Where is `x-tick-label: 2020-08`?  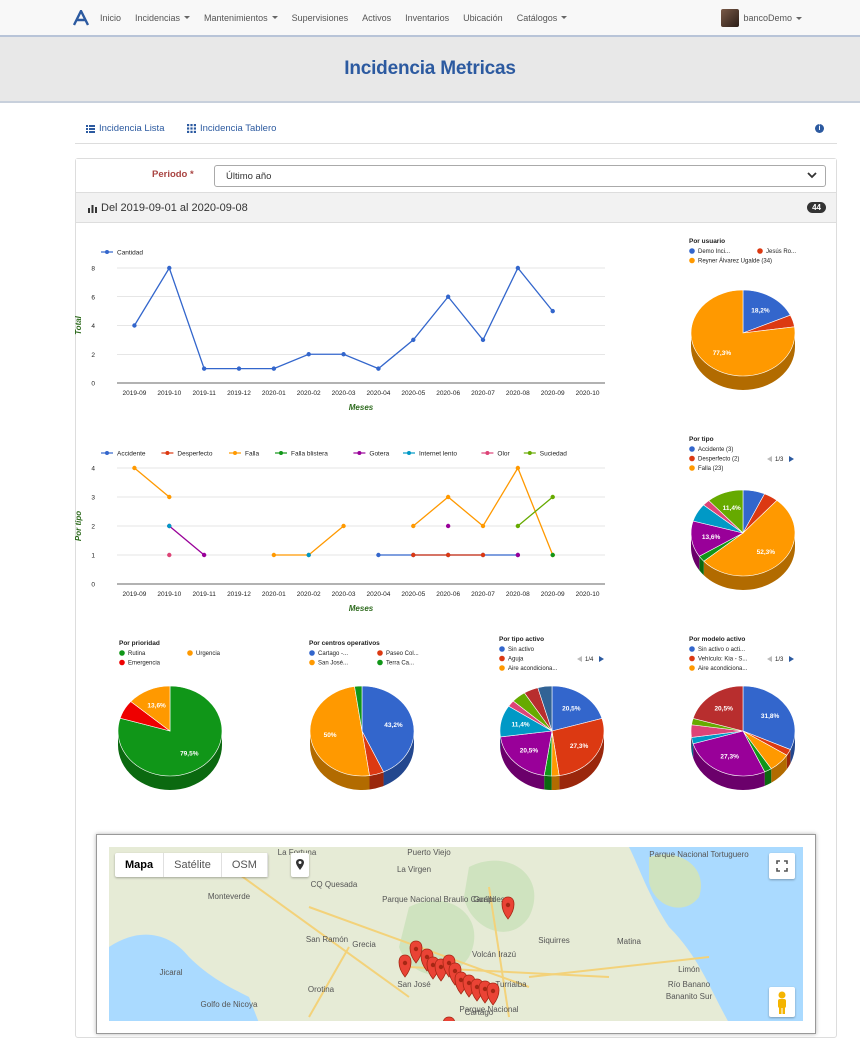 x-tick-label: 2020-08 is located at coordinates (518, 393).